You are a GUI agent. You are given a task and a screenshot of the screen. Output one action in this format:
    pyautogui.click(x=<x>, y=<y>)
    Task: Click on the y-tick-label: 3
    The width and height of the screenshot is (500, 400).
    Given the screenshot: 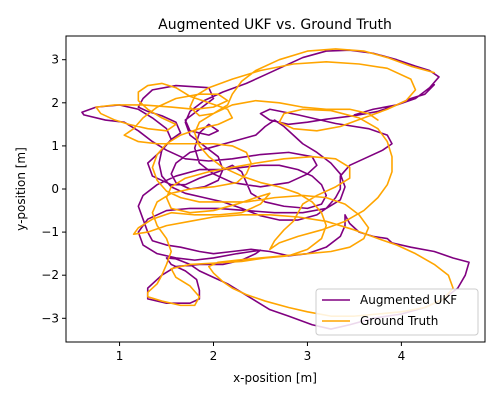 What is the action you would take?
    pyautogui.click(x=55, y=60)
    